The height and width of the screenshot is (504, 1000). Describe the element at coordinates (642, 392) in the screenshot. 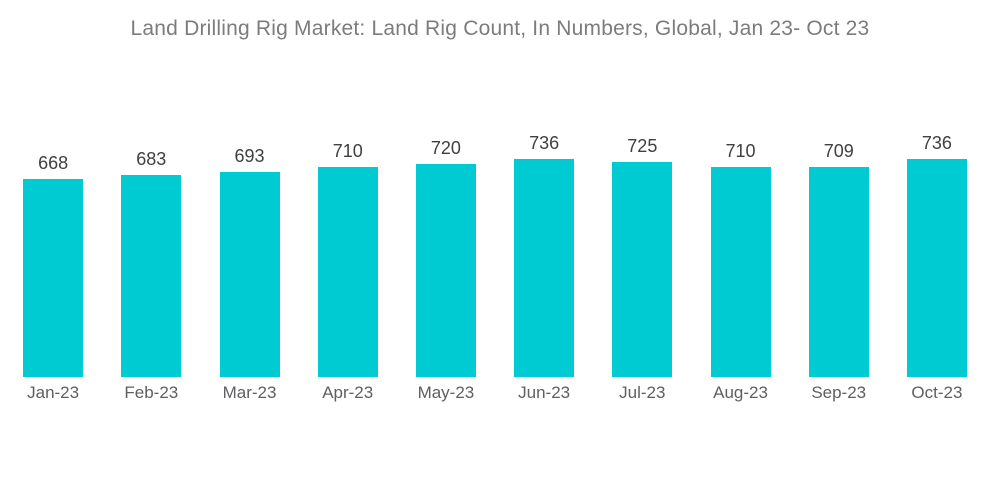

I see `x-axis-label: Jul-23` at that location.